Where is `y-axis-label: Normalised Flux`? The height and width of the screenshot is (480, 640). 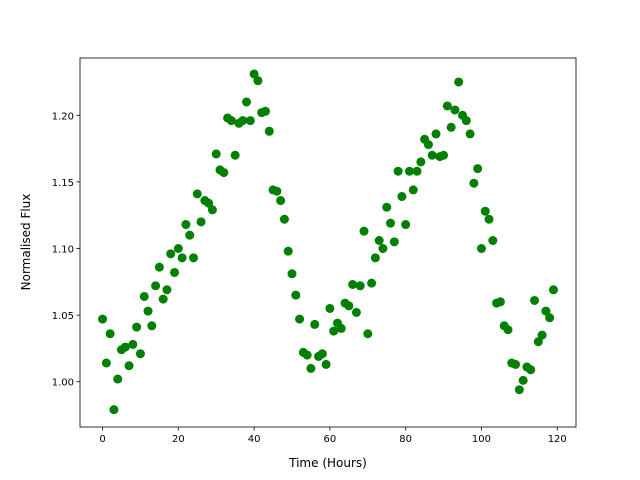
y-axis-label: Normalised Flux is located at coordinates (26, 242).